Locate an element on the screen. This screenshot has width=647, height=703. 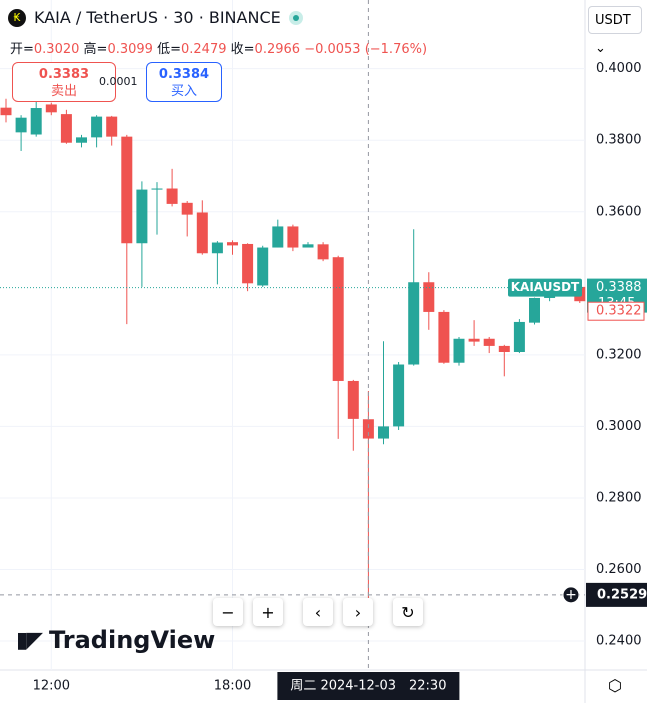
crosshair-y-tag is located at coordinates (616, 594).